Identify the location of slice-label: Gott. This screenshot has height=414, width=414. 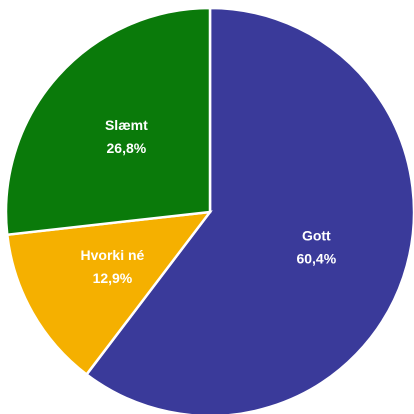
(316, 236).